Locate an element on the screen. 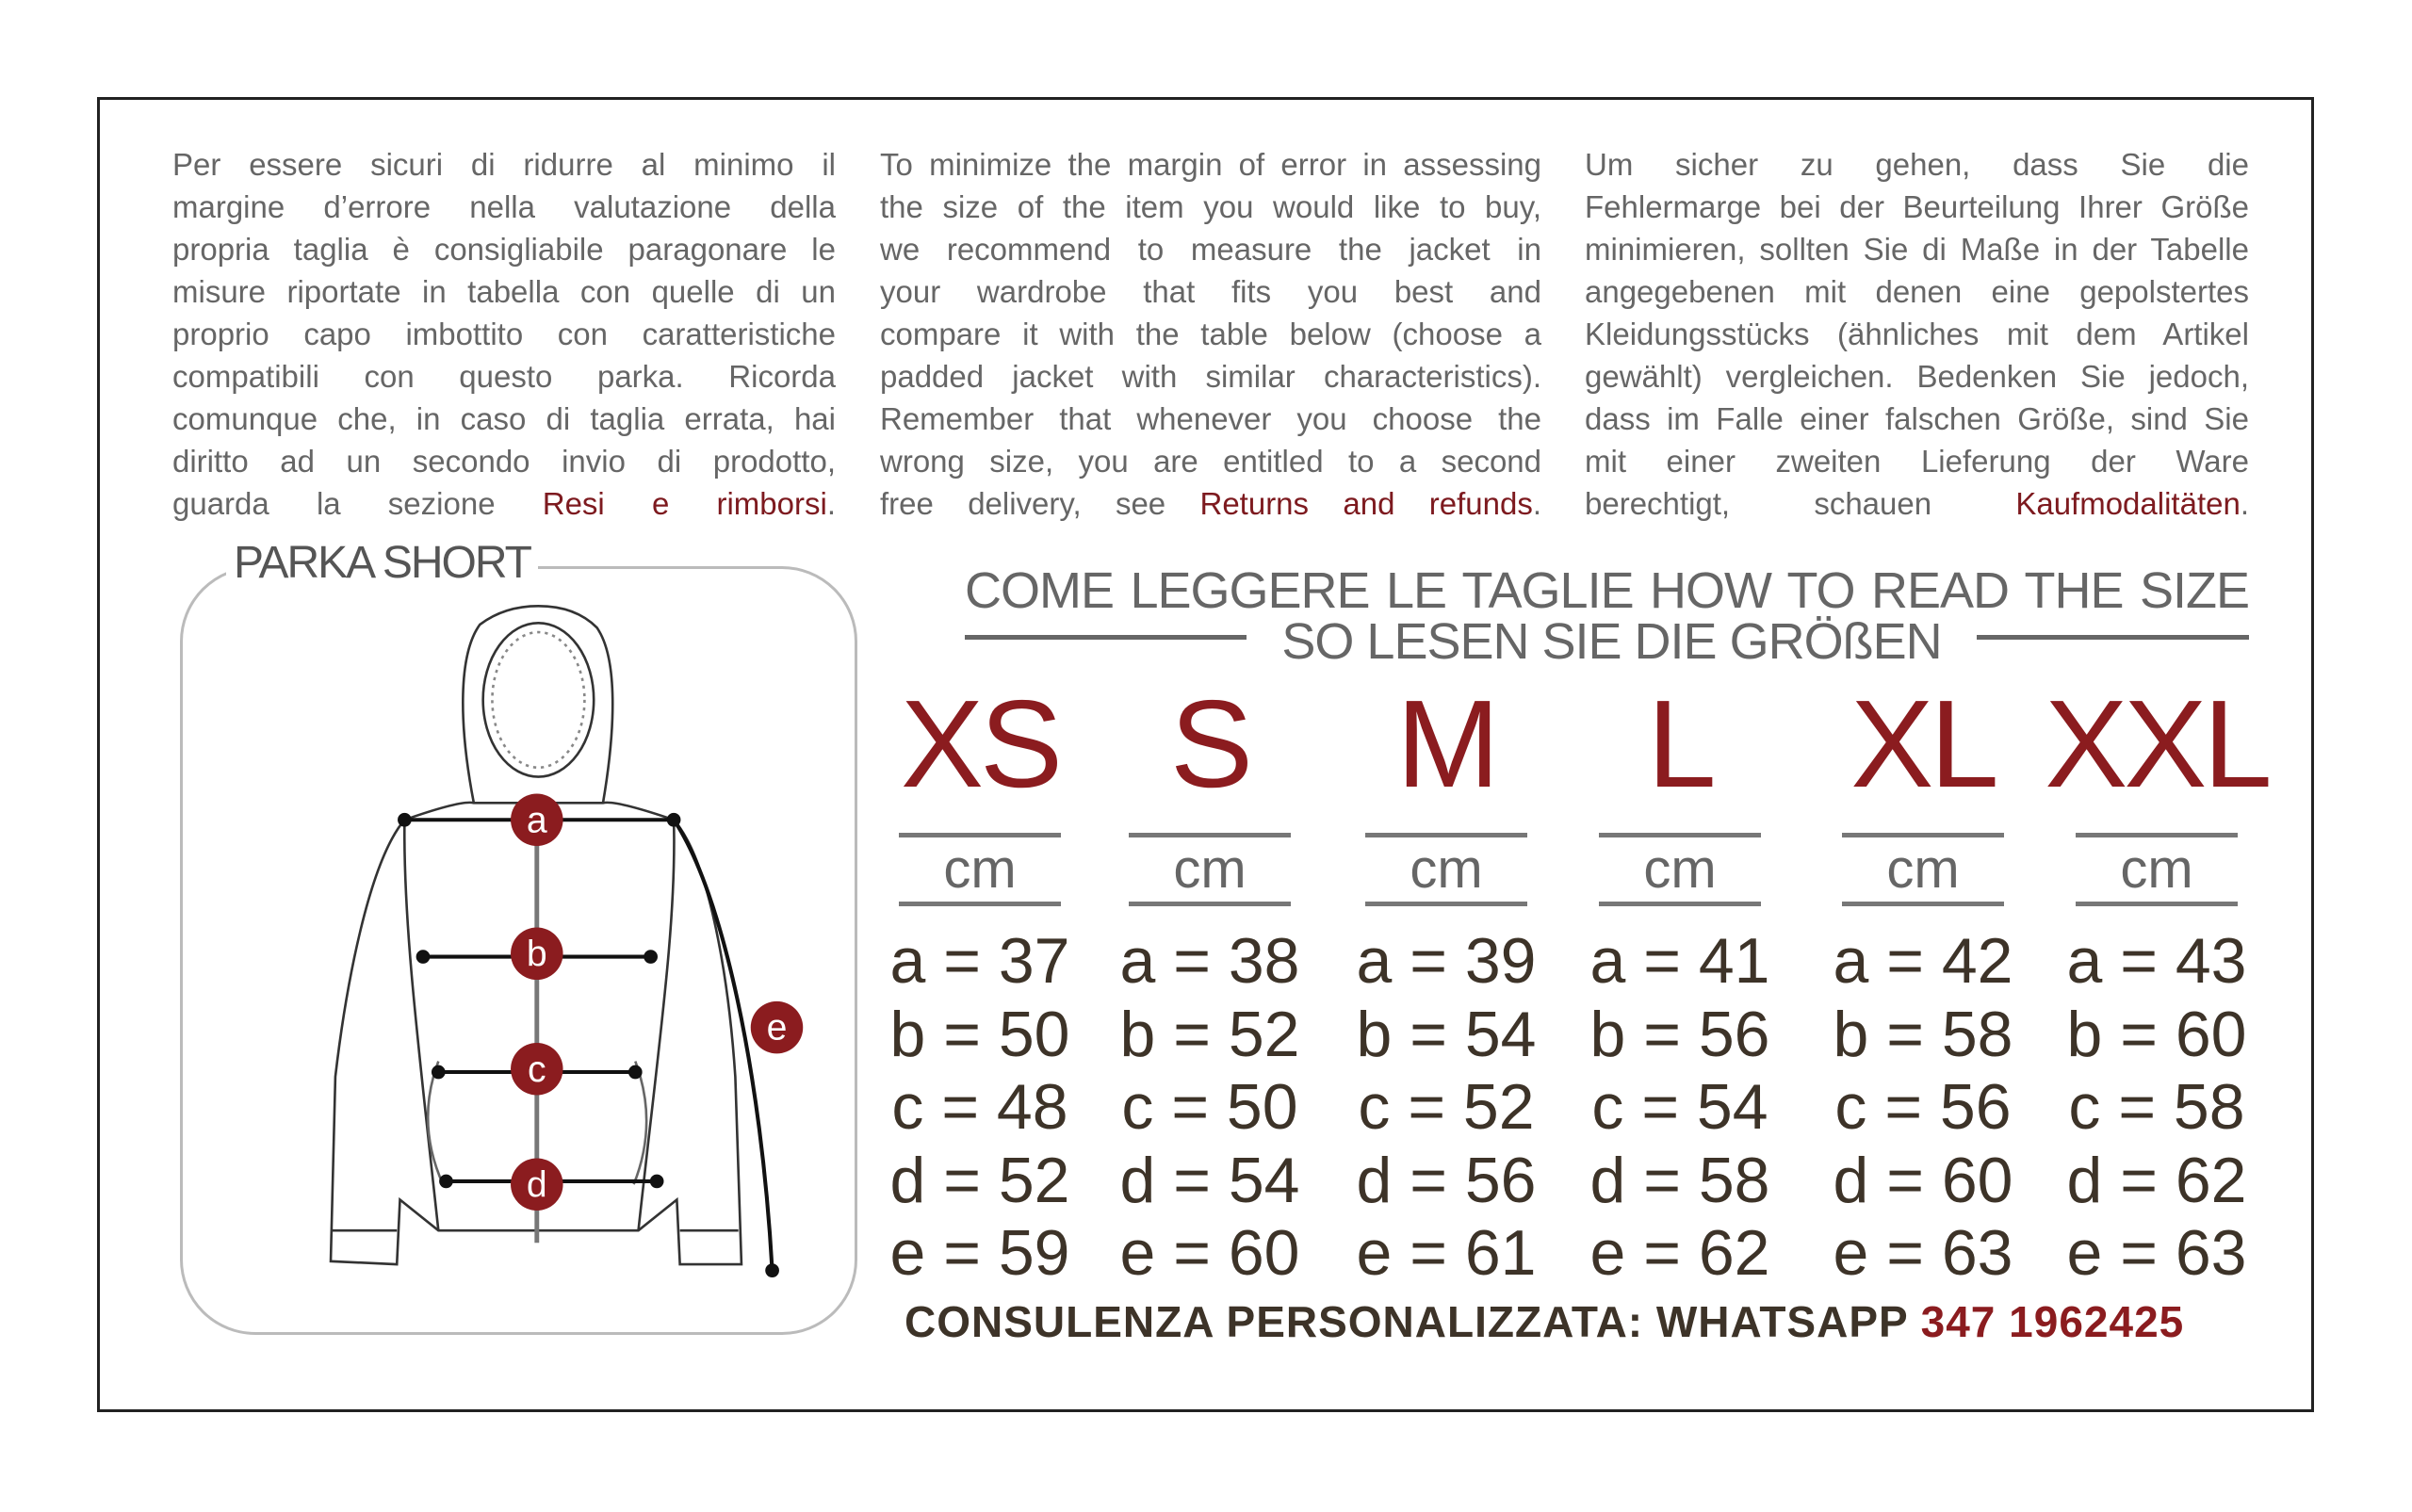 Image resolution: width=2412 pixels, height=1512 pixels. measurement-value: d = 52 is located at coordinates (979, 1180).